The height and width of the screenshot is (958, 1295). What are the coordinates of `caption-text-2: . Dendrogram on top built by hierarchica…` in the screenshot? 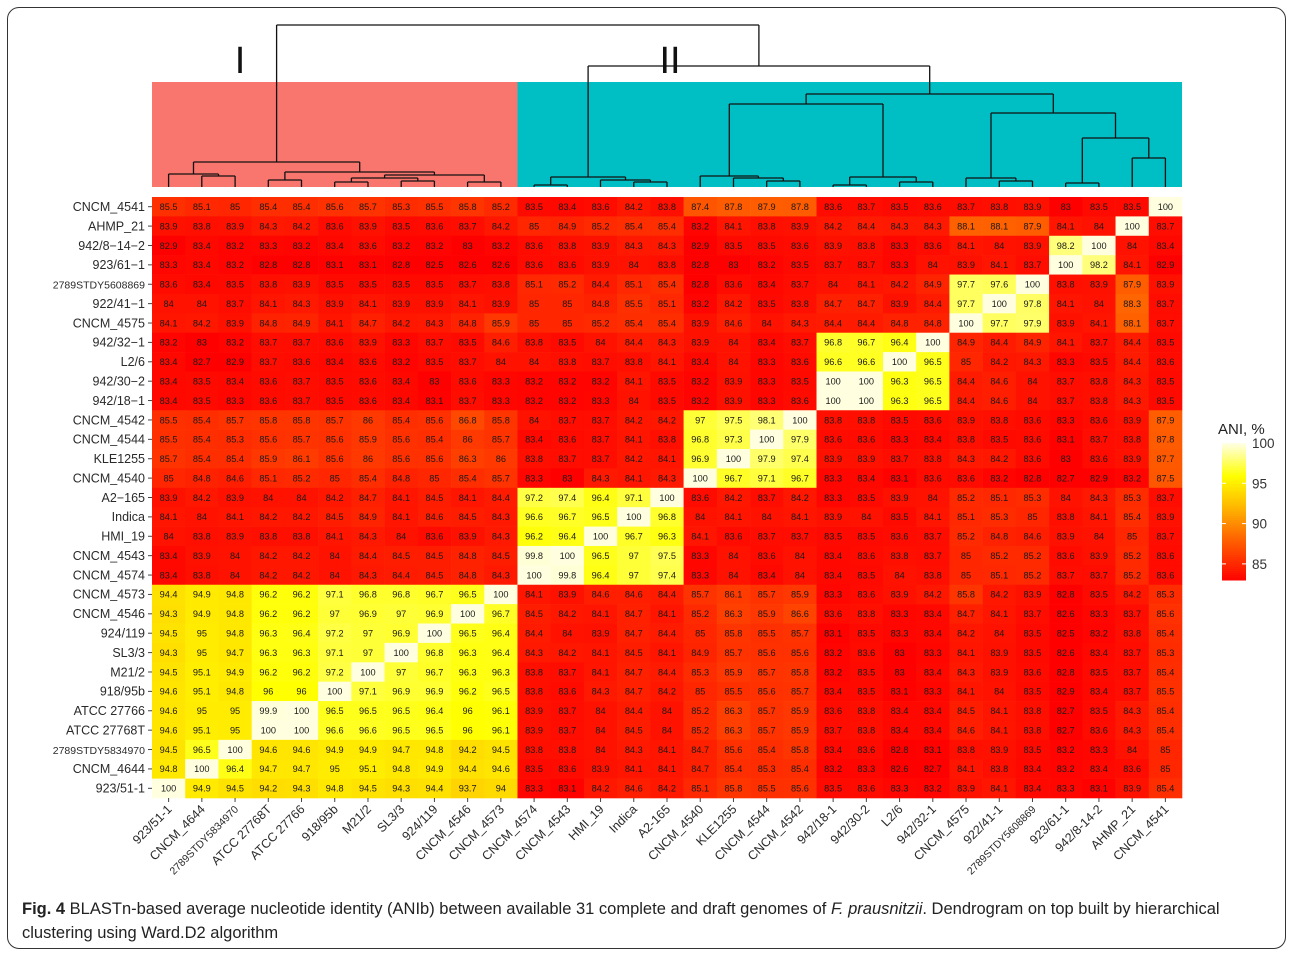 It's located at (621, 921).